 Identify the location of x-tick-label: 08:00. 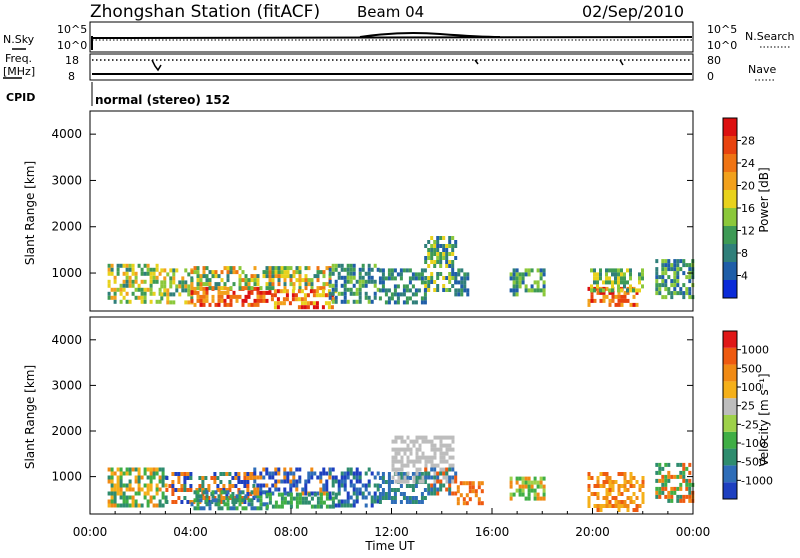
(291, 532).